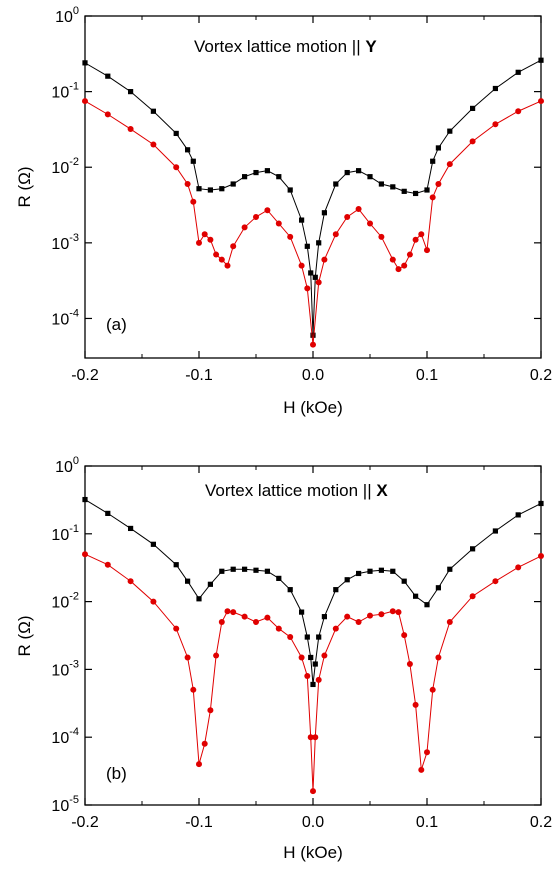 This screenshot has height=871, width=557. I want to click on y-tick-label: 10⁻⁴, so click(65, 736).